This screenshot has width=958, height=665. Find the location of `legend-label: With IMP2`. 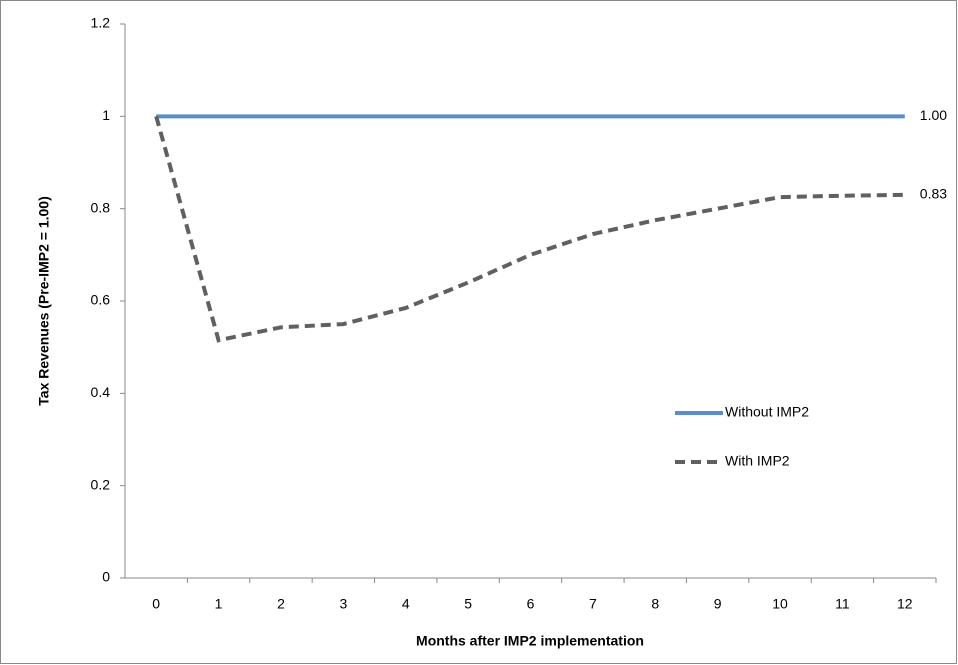

legend-label: With IMP2 is located at coordinates (757, 461).